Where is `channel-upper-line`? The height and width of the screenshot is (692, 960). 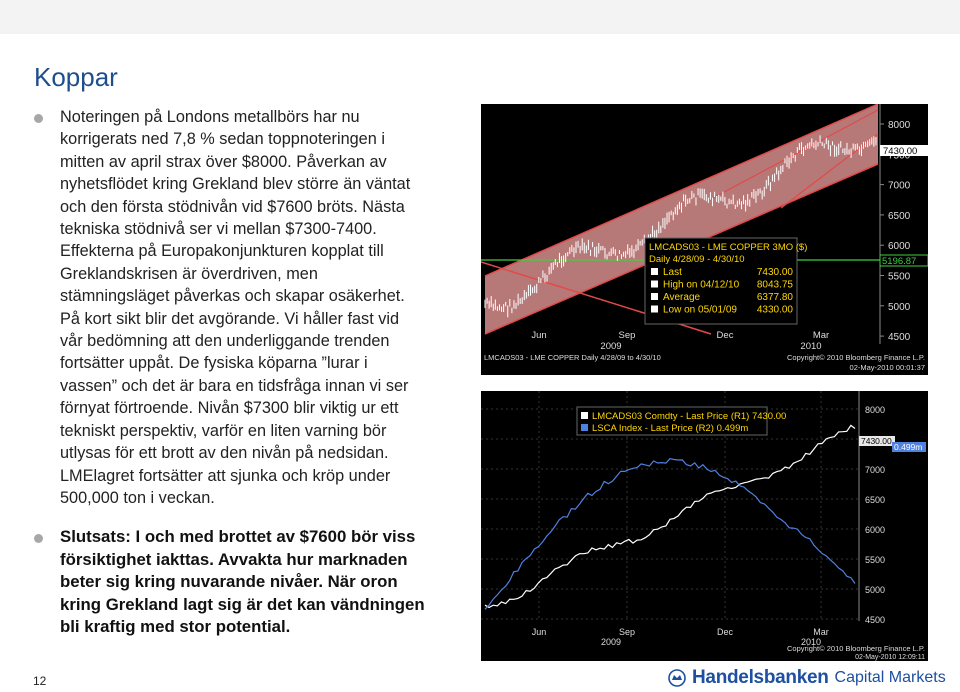
channel-upper-line is located at coordinates (681, 190).